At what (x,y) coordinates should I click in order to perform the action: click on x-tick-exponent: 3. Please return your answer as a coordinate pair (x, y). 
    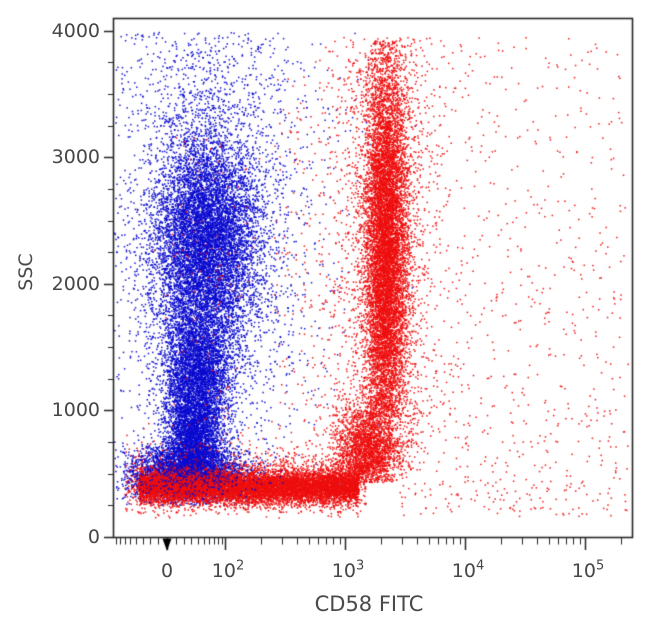
    Looking at the image, I should click on (360, 566).